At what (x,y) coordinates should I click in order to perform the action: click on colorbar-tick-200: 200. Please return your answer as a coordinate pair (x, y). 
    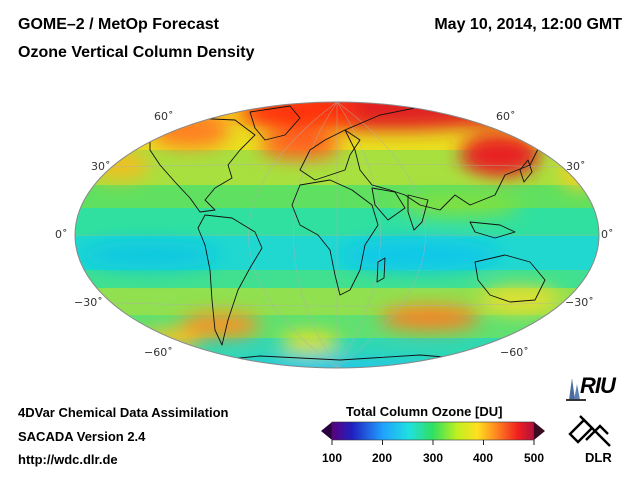
    Looking at the image, I should click on (382, 458).